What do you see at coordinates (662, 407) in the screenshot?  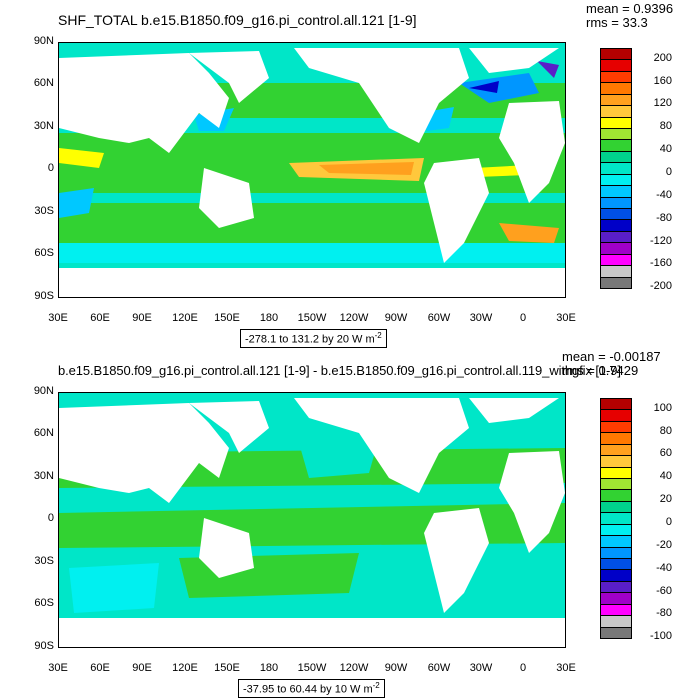 I see `colorbar-label: 100` at bounding box center [662, 407].